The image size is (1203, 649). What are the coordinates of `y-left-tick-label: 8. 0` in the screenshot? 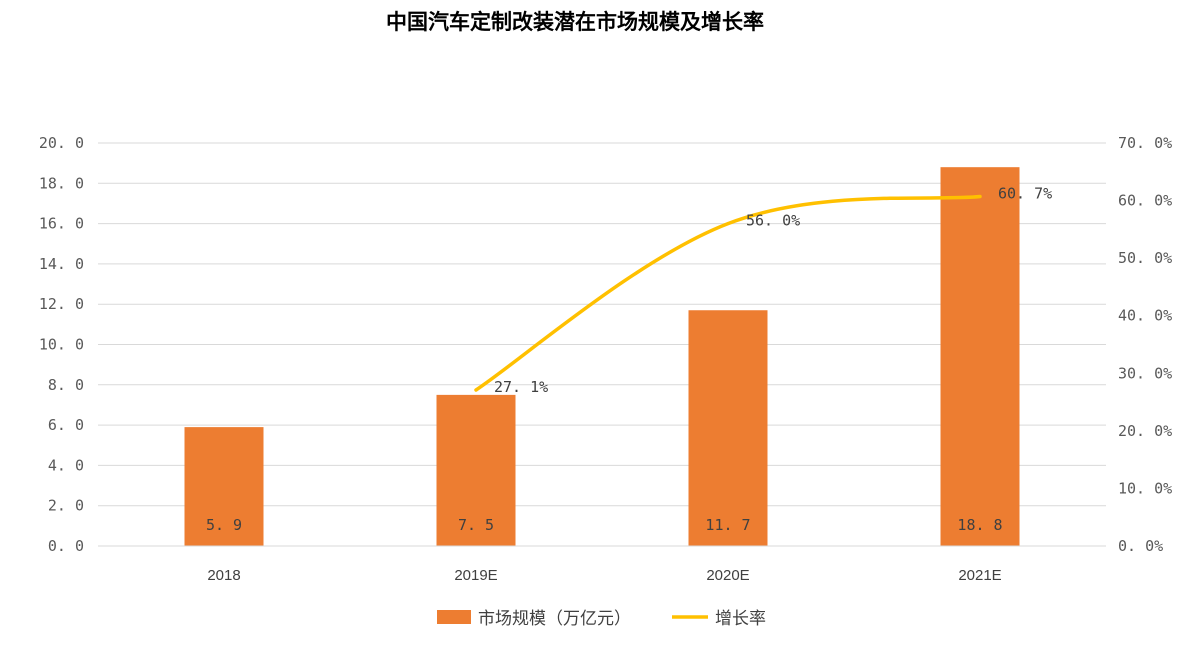 It's located at (66, 385).